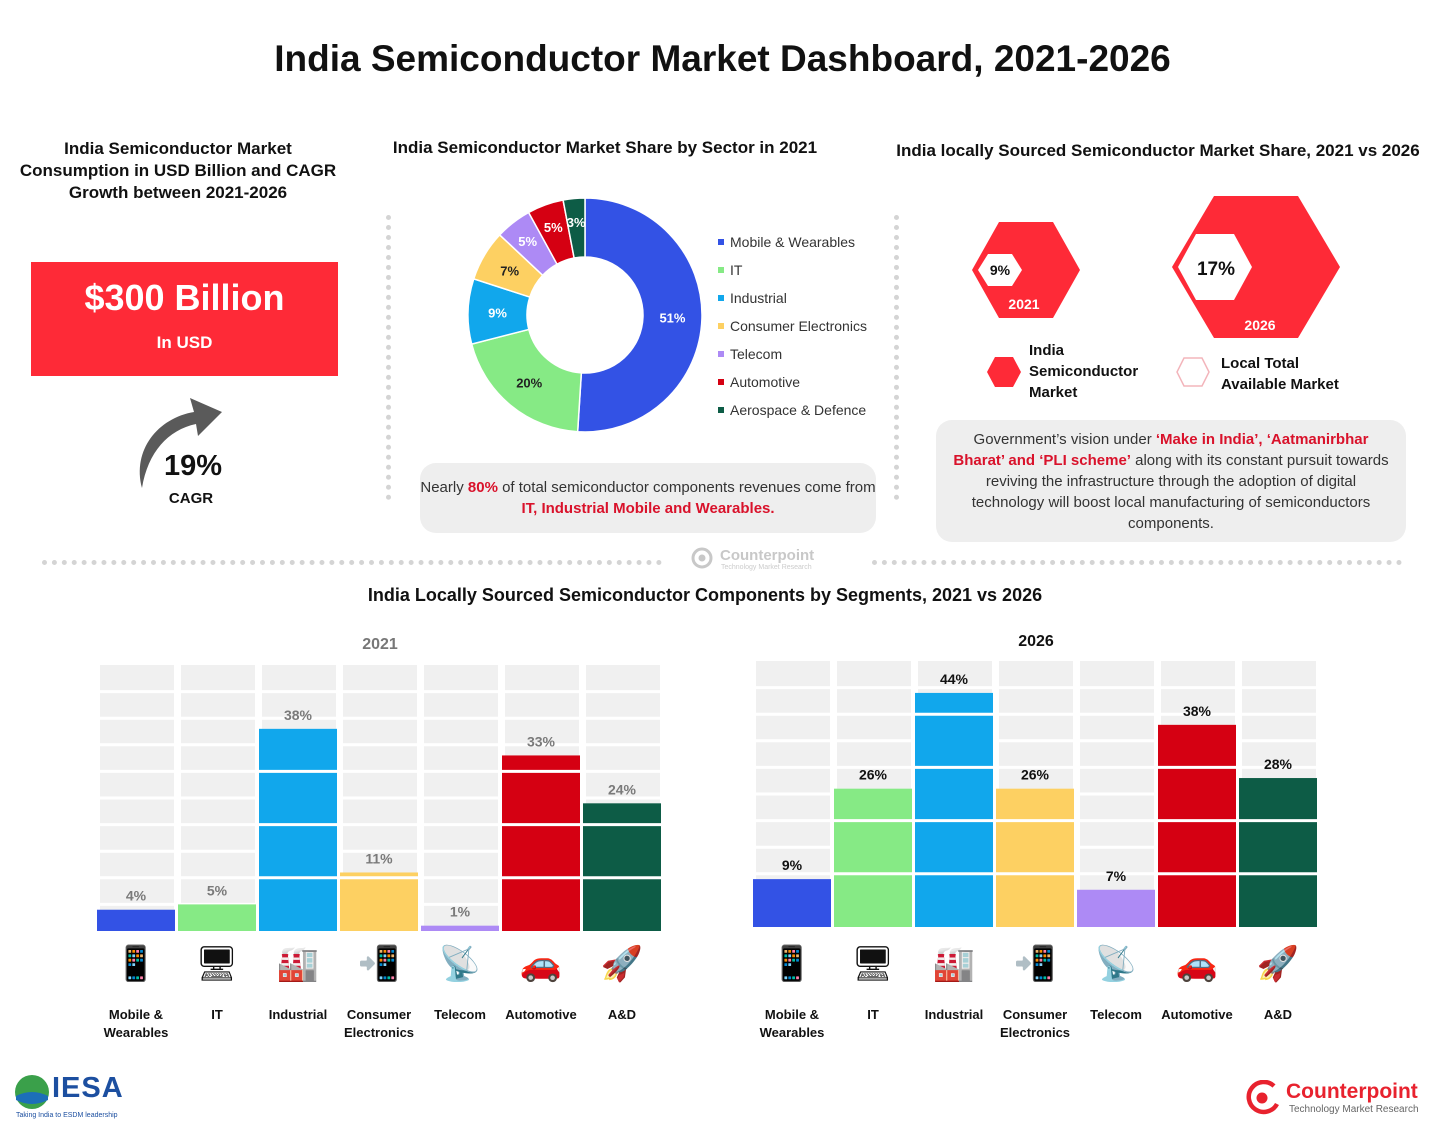 The height and width of the screenshot is (1142, 1445). Describe the element at coordinates (1064, 439) in the screenshot. I see `gov-note-prefix: Government’s vision under` at that location.